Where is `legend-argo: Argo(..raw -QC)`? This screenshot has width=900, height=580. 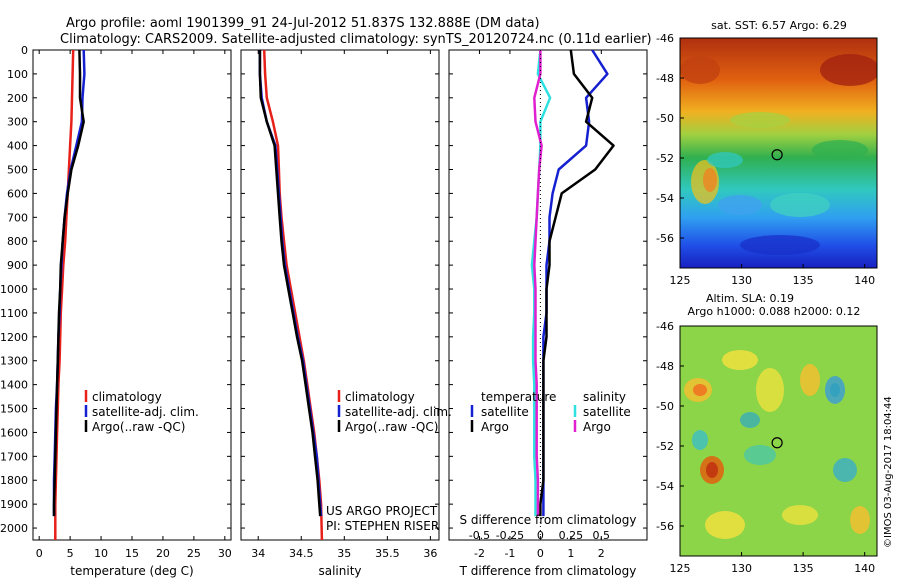
legend-argo: Argo(..raw -QC) is located at coordinates (391, 427).